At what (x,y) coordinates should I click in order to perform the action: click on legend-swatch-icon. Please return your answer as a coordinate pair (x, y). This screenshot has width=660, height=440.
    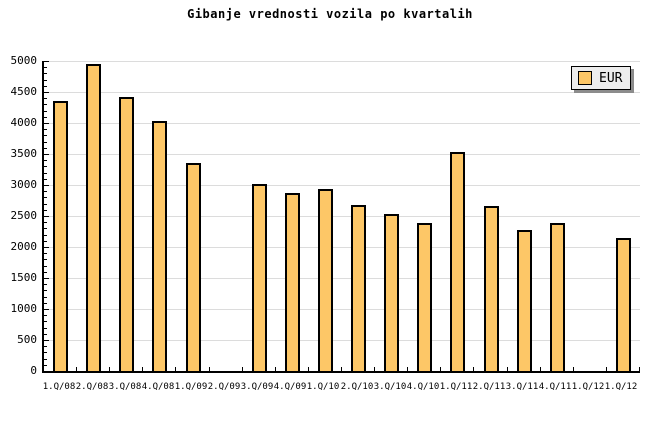
    Looking at the image, I should click on (585, 78).